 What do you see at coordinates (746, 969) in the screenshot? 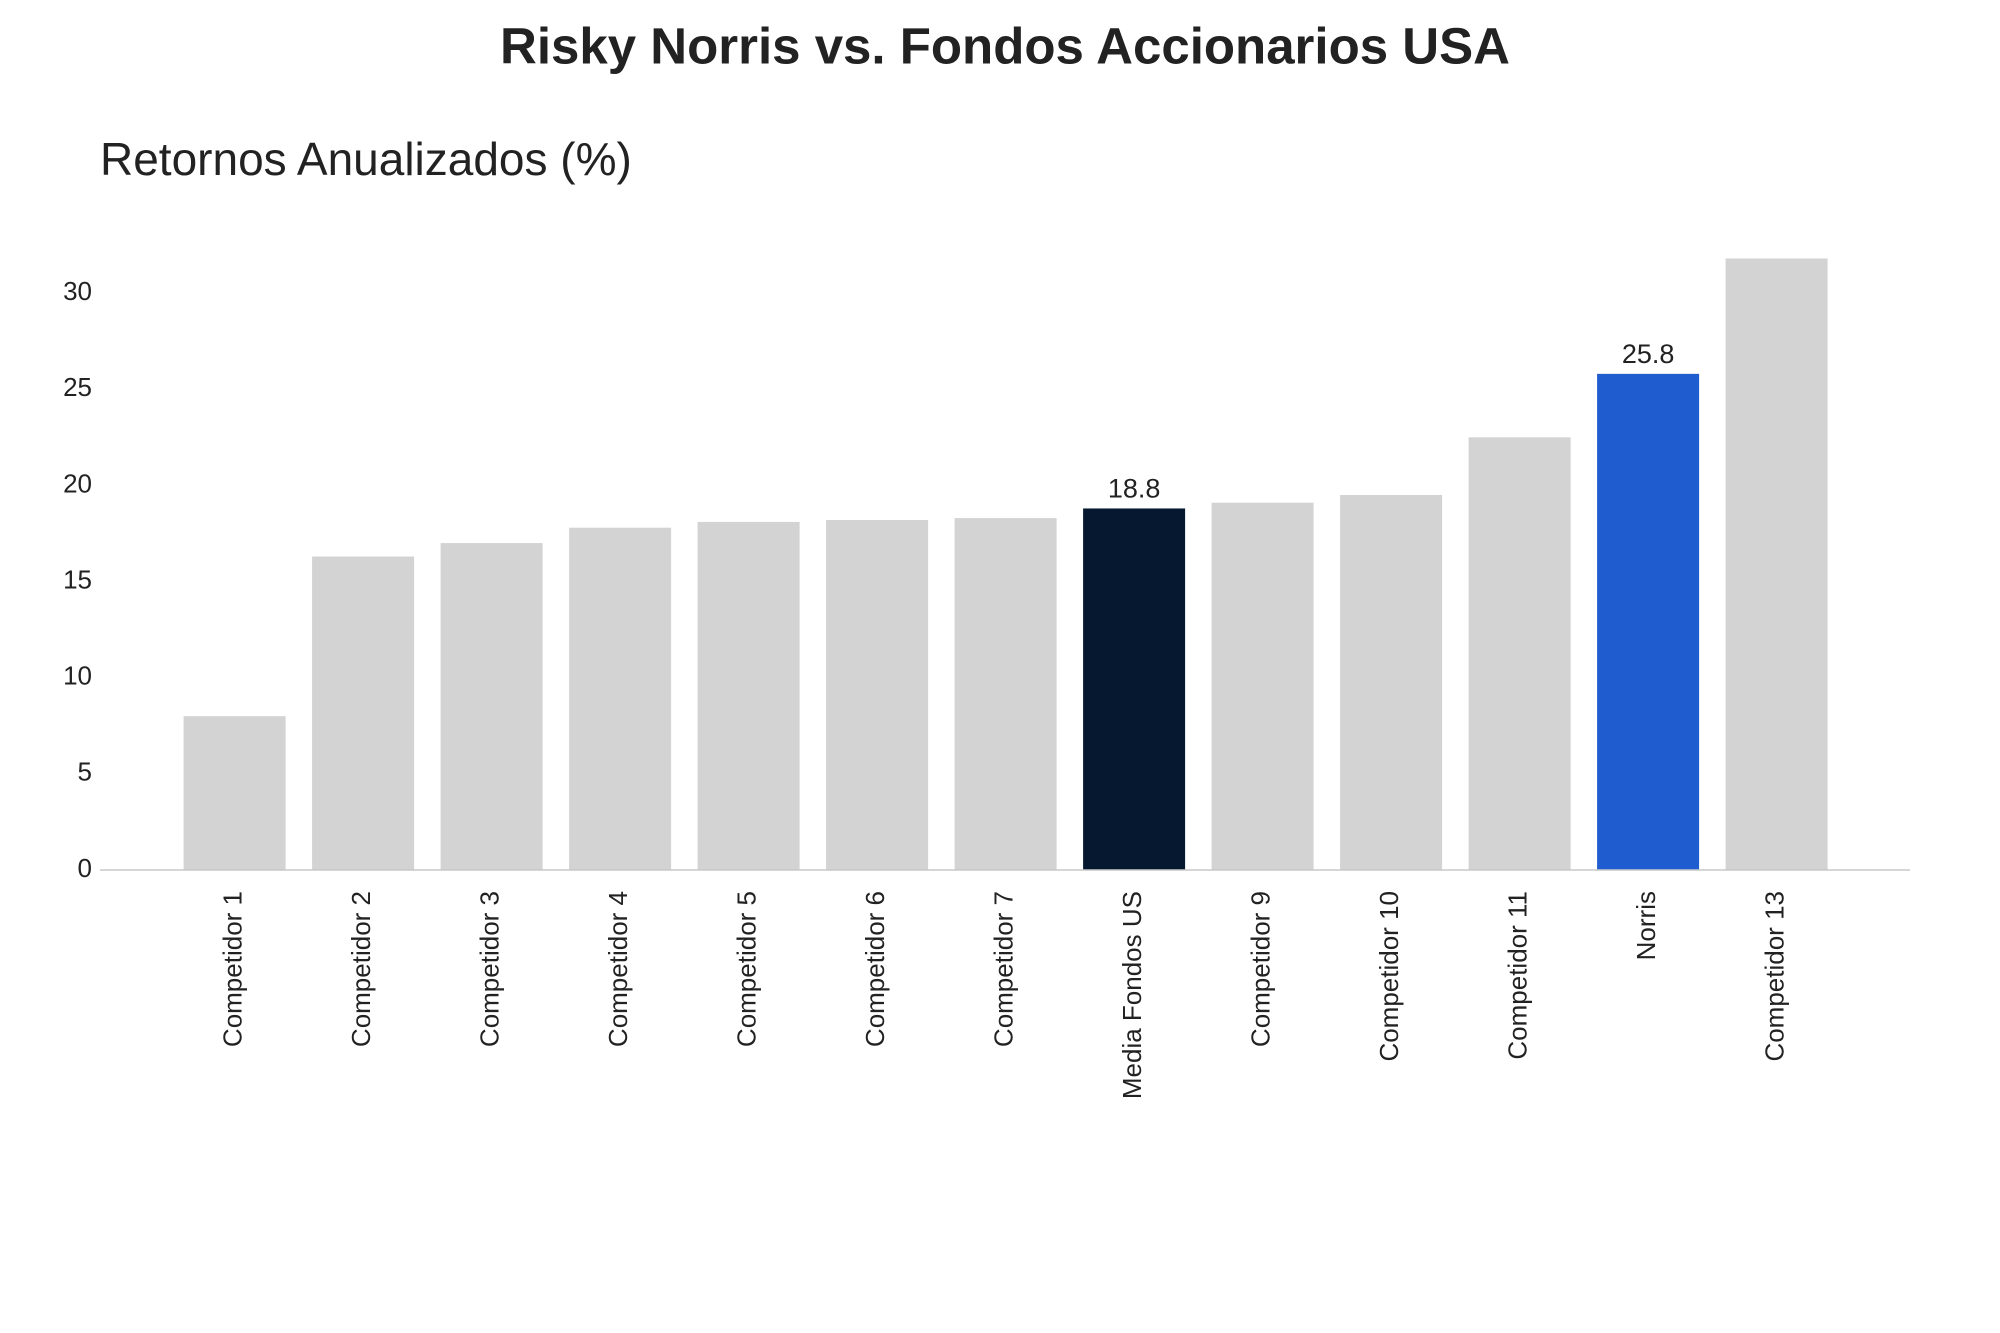
I see `x-tick-label: Competidor 5` at bounding box center [746, 969].